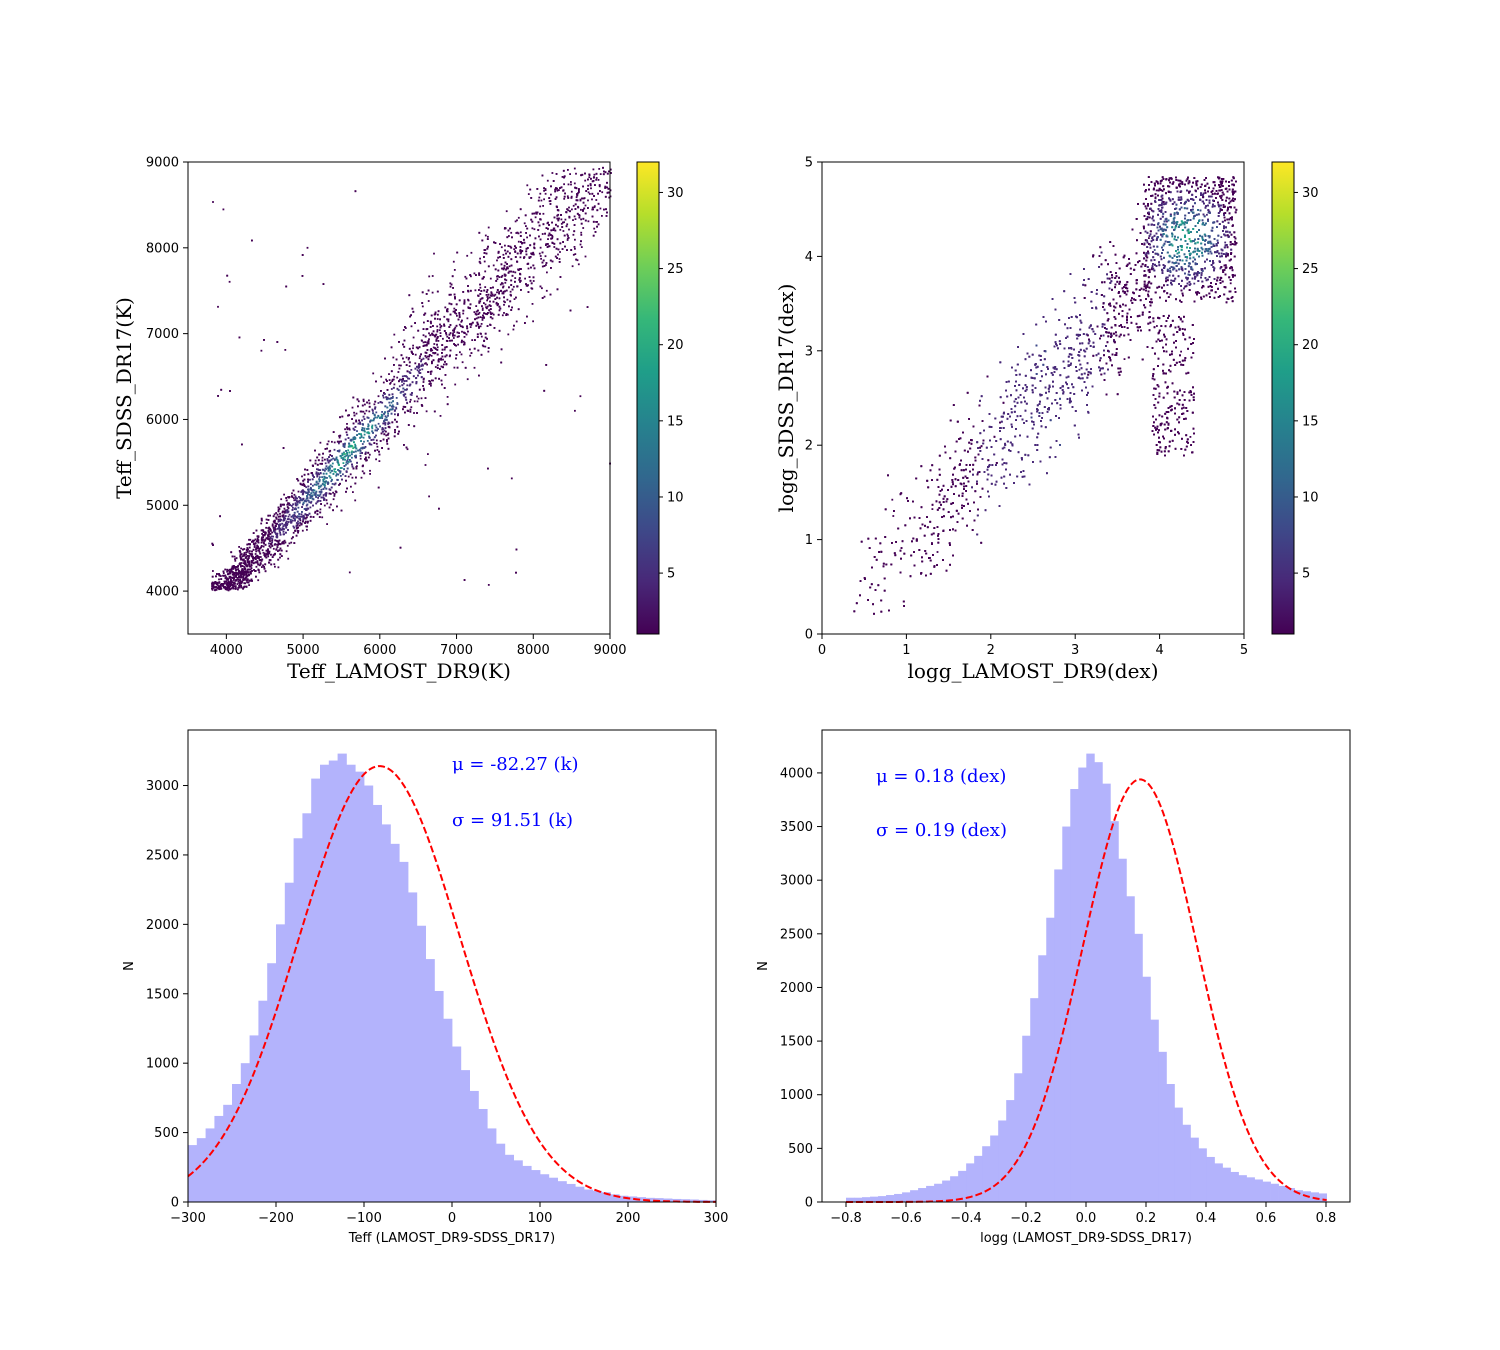 The height and width of the screenshot is (1350, 1500). Describe the element at coordinates (162, 592) in the screenshot. I see `teff-scatter-y-tick-label: 4000` at that location.